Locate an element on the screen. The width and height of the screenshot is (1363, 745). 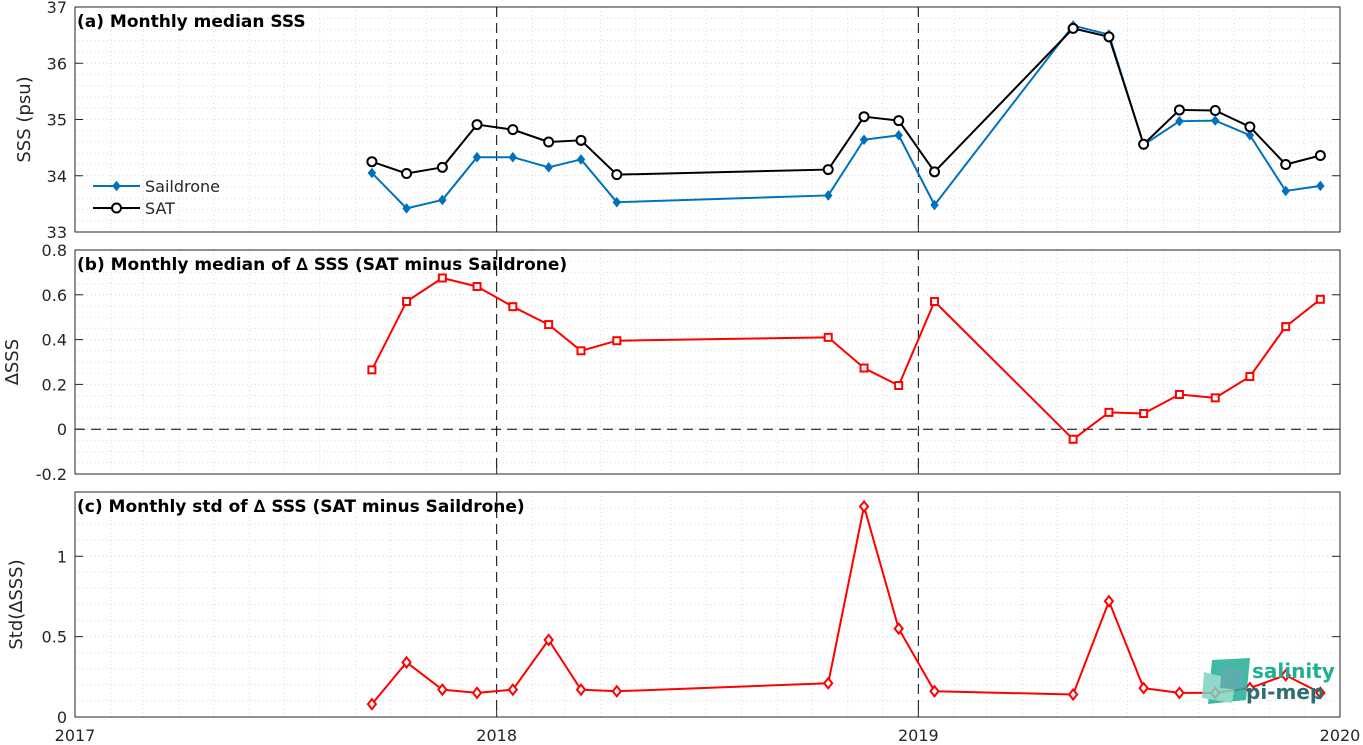
legend-label: Saildrone is located at coordinates (182, 186).